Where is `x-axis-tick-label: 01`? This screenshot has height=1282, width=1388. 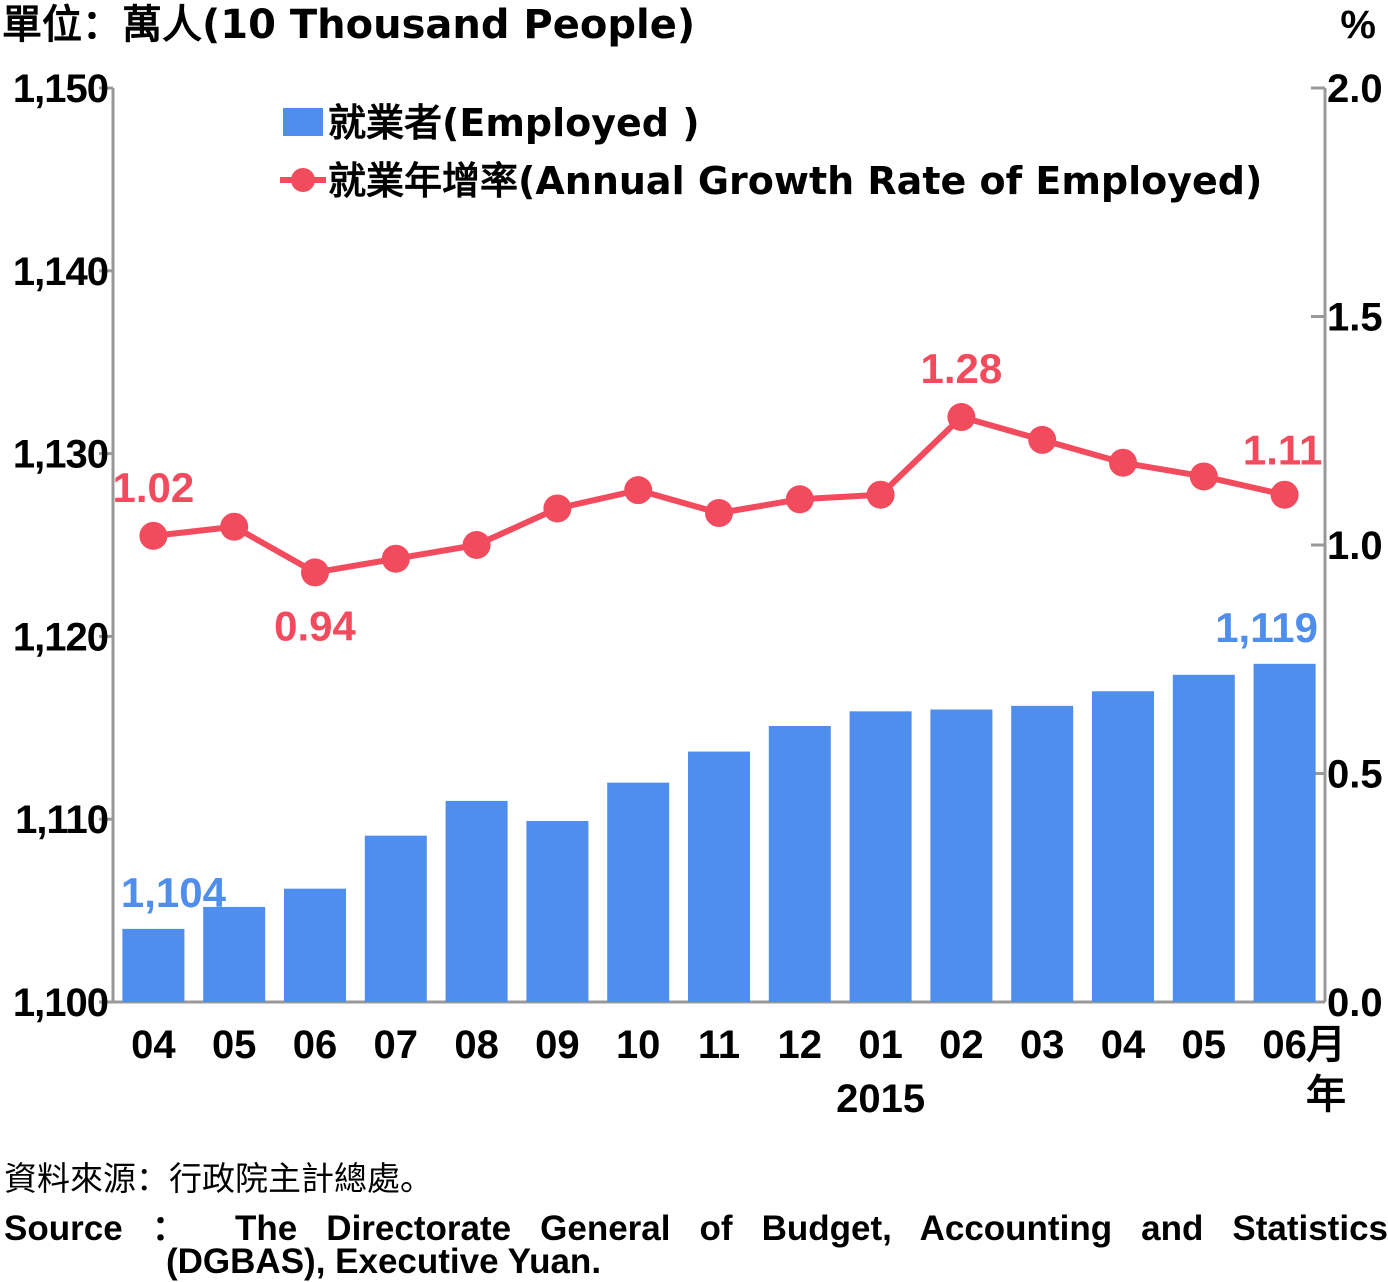
x-axis-tick-label: 01 is located at coordinates (880, 1045).